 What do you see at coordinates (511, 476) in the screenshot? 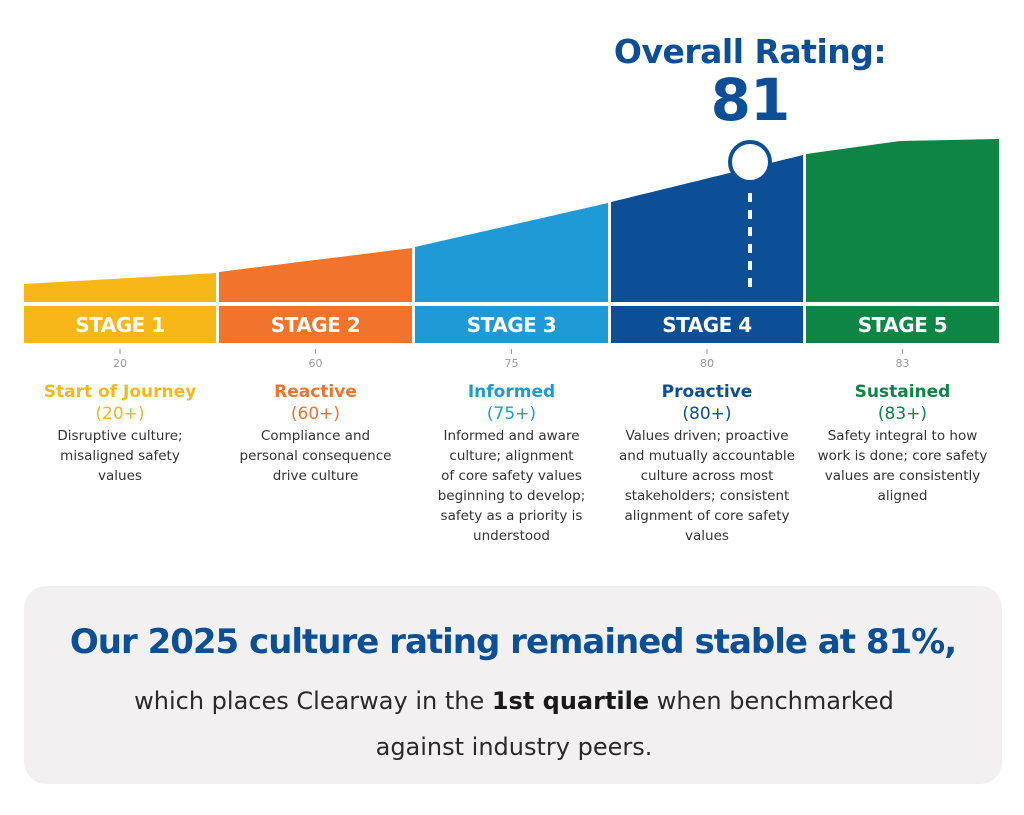
I see `description-line: of core safety values` at bounding box center [511, 476].